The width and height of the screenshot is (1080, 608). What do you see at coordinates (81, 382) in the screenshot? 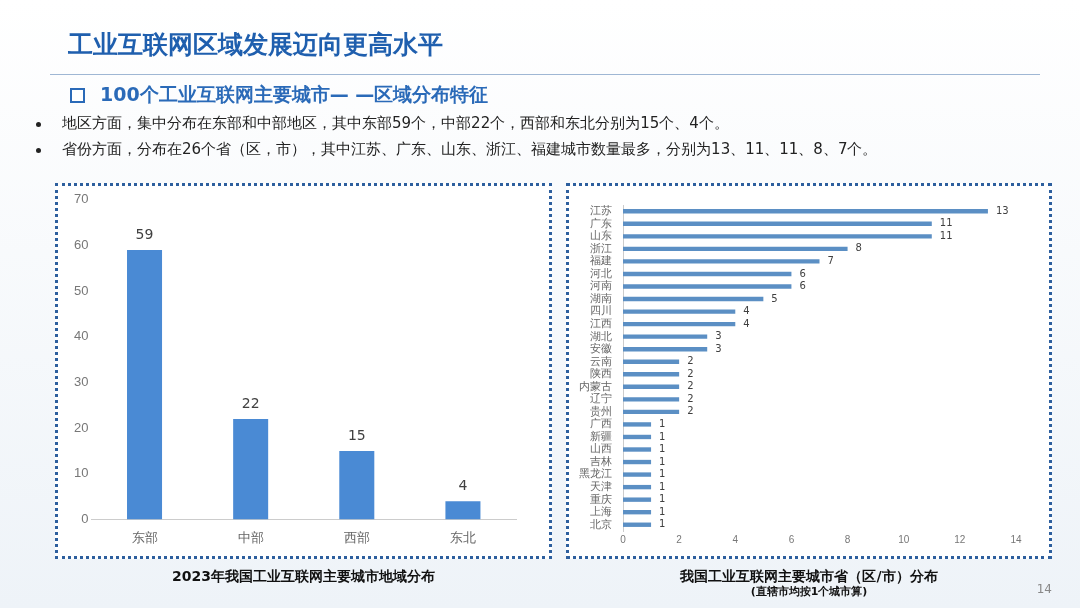
I see `y-tick-label: 30` at bounding box center [81, 382].